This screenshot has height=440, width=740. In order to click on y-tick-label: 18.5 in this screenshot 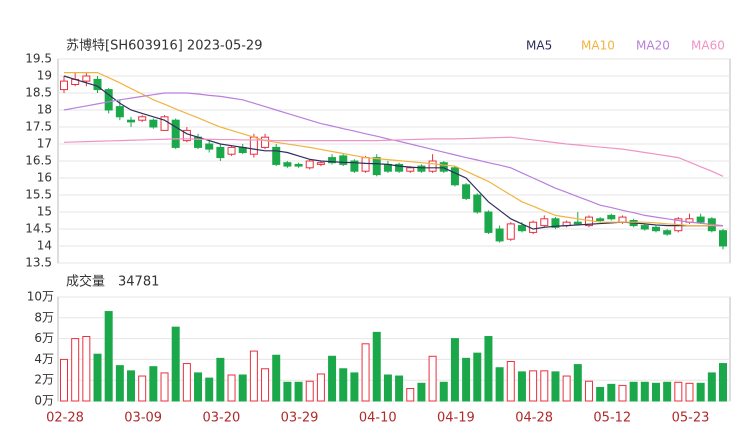, I will do `click(38, 93)`.